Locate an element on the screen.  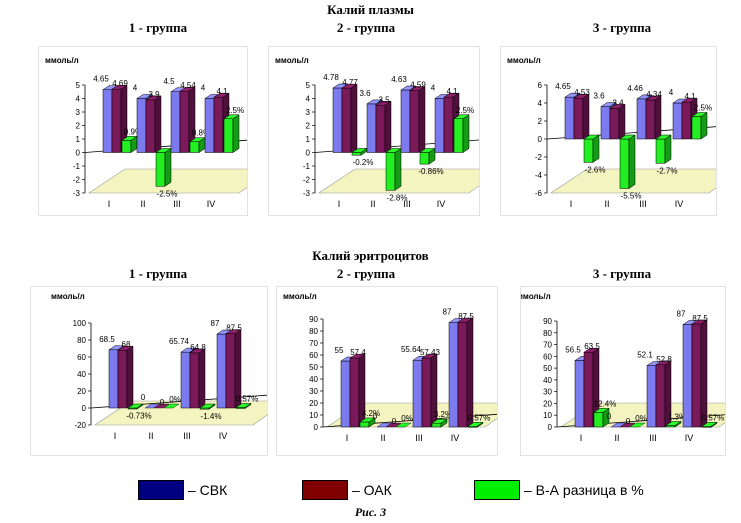
data-label-oak: 4.53 is located at coordinates (582, 92).